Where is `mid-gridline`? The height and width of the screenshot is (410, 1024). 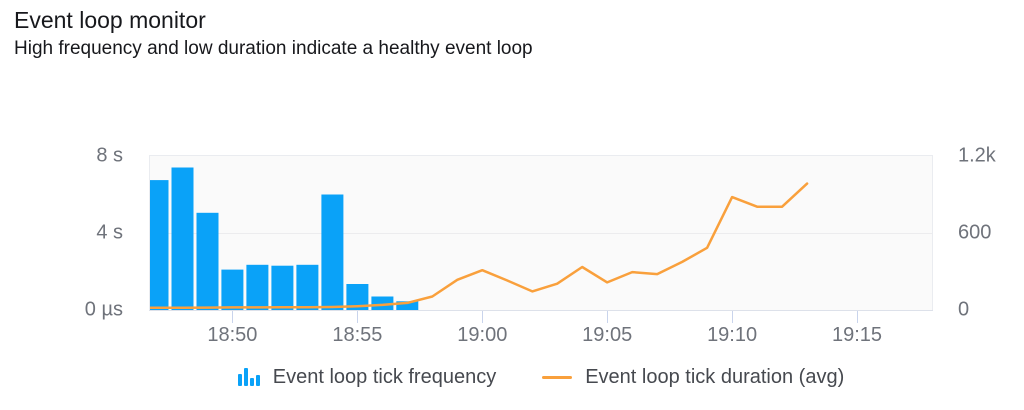 mid-gridline is located at coordinates (541, 233).